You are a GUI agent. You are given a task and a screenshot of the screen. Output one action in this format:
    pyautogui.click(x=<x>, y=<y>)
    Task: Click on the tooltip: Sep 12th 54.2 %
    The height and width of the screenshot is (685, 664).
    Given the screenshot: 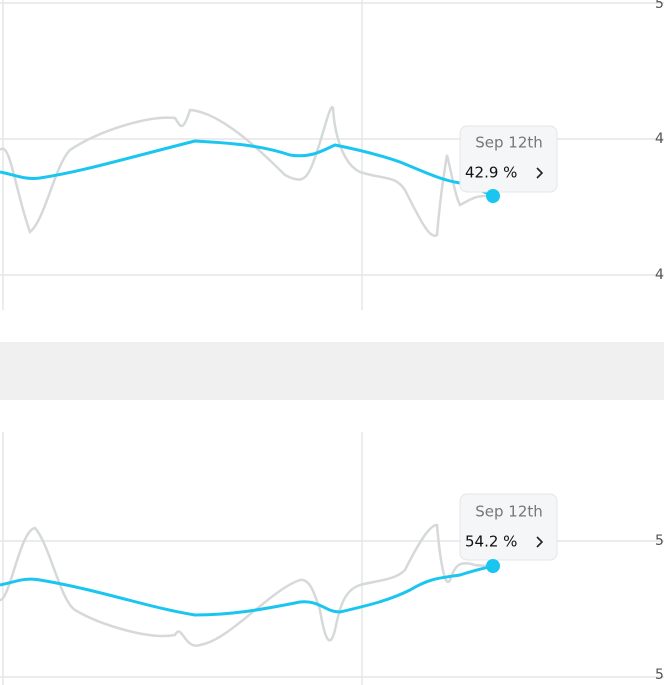 What is the action you would take?
    pyautogui.click(x=508, y=527)
    